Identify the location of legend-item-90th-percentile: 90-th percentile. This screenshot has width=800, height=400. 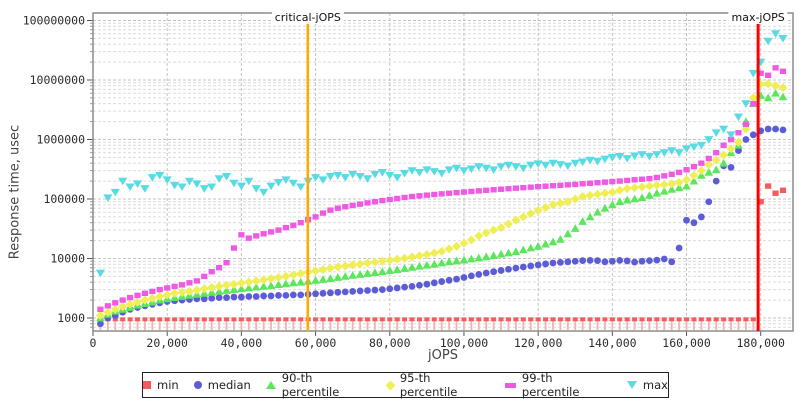
(318, 385).